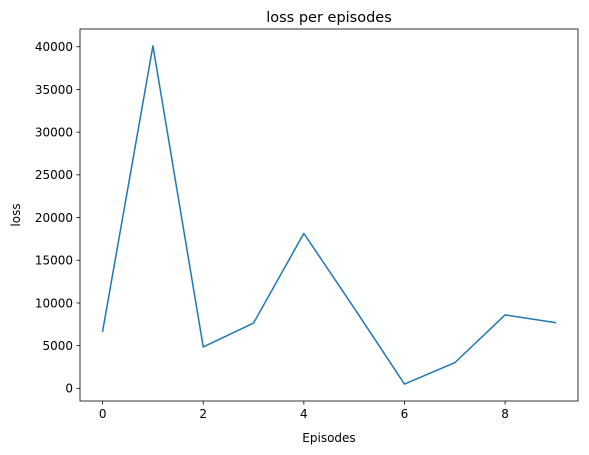 Image resolution: width=589 pixels, height=455 pixels. Describe the element at coordinates (54, 303) in the screenshot. I see `y-tick-label: 10000` at that location.